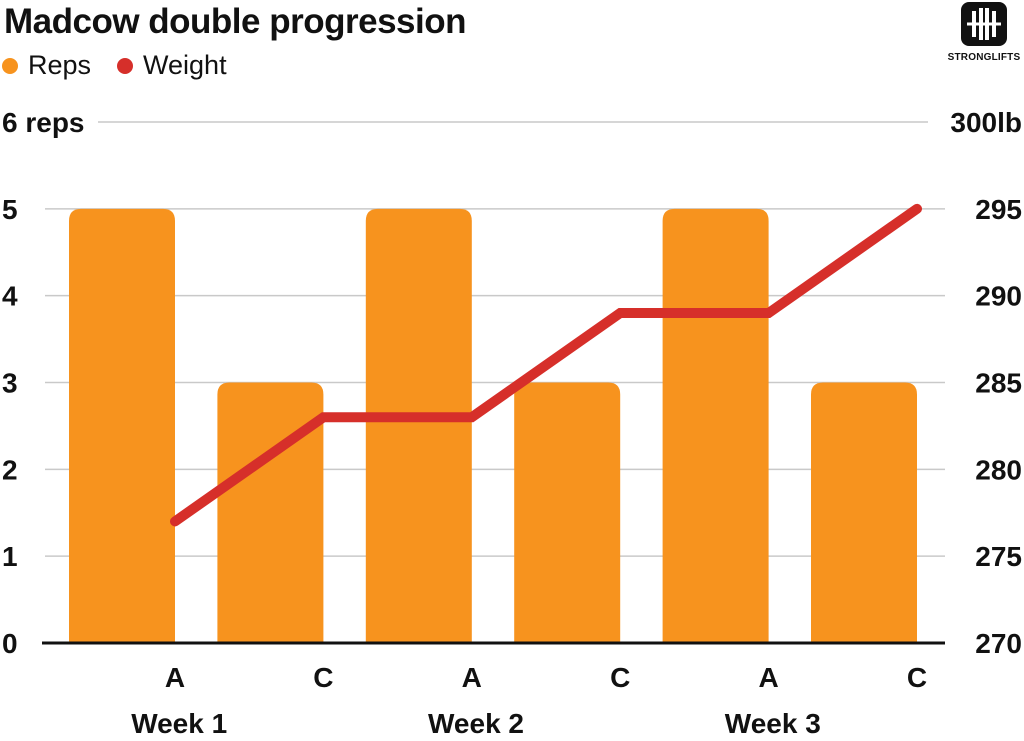  Describe the element at coordinates (60, 65) in the screenshot. I see `legend-label-reps: Reps` at that location.